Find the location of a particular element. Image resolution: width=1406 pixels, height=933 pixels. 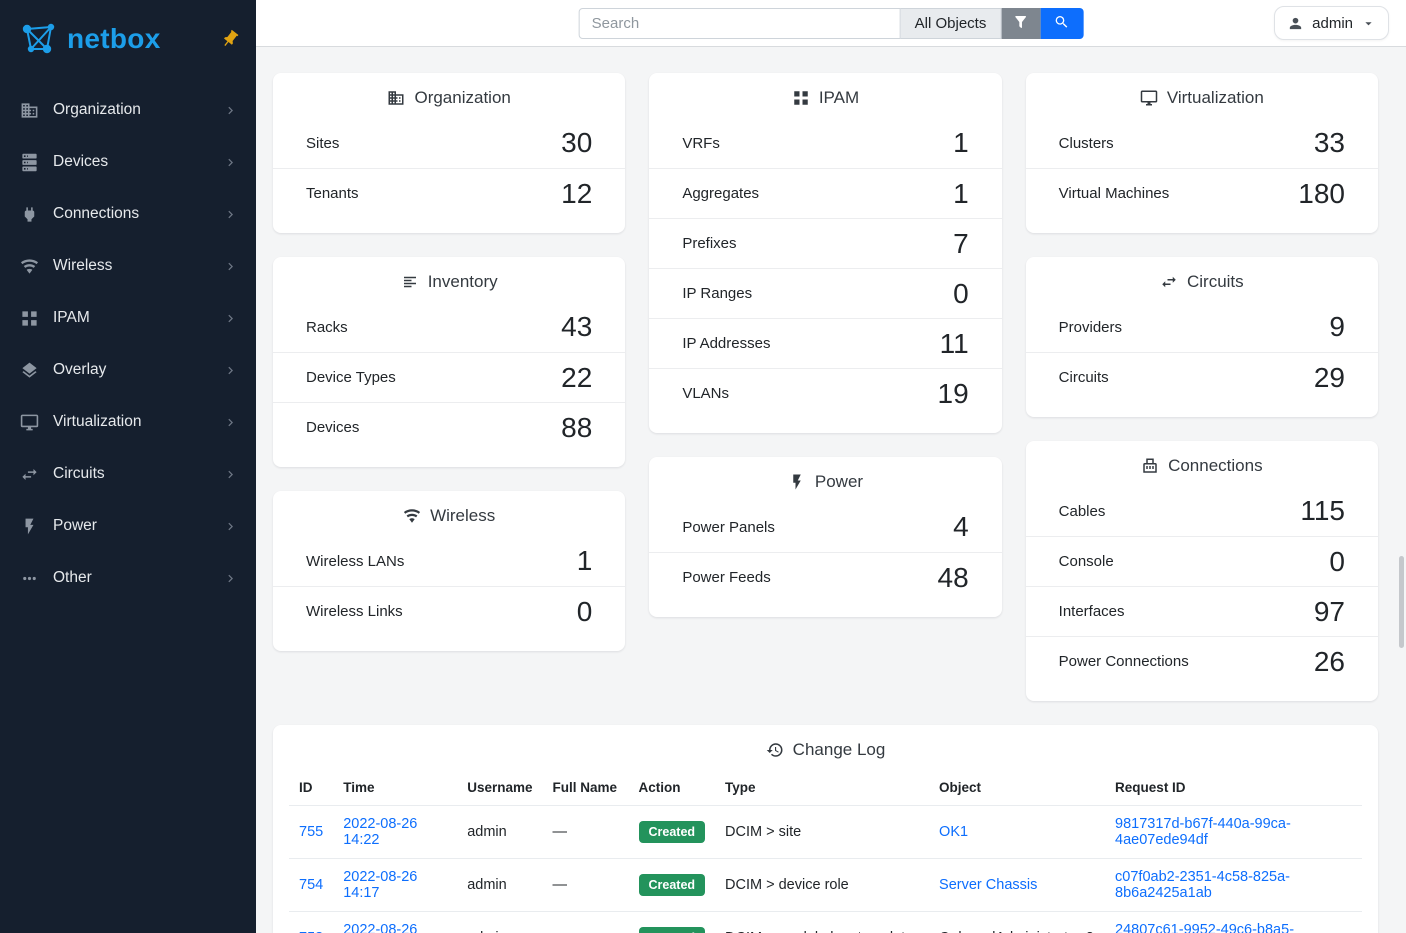

card-header: Organization is located at coordinates (449, 95).